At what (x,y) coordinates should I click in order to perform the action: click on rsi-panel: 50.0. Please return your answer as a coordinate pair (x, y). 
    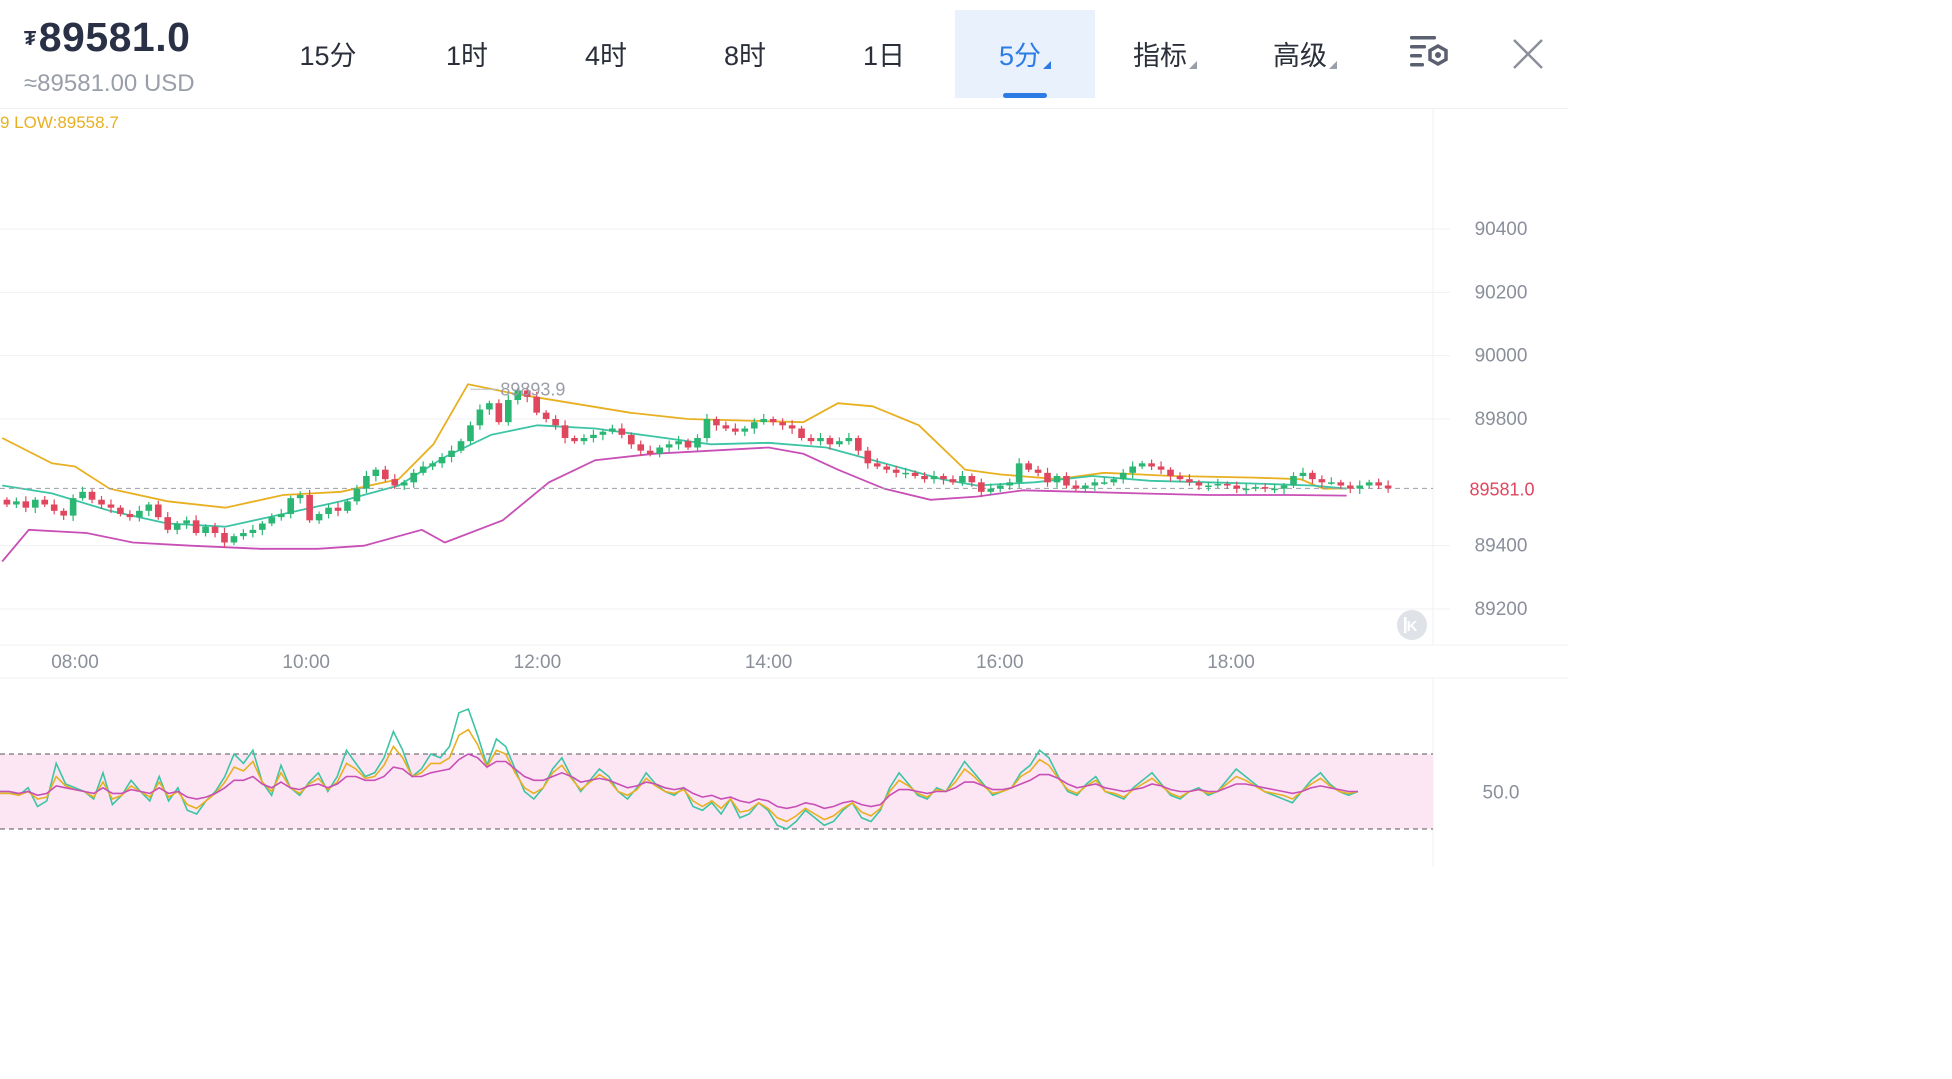
    Looking at the image, I should click on (759, 768).